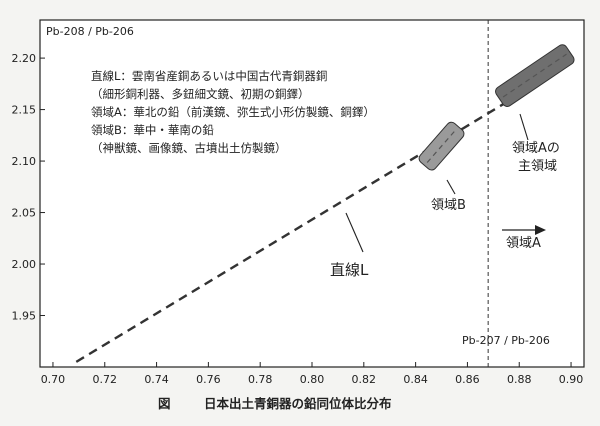 The height and width of the screenshot is (426, 600). I want to click on y-tick-label: 2.15, so click(24, 110).